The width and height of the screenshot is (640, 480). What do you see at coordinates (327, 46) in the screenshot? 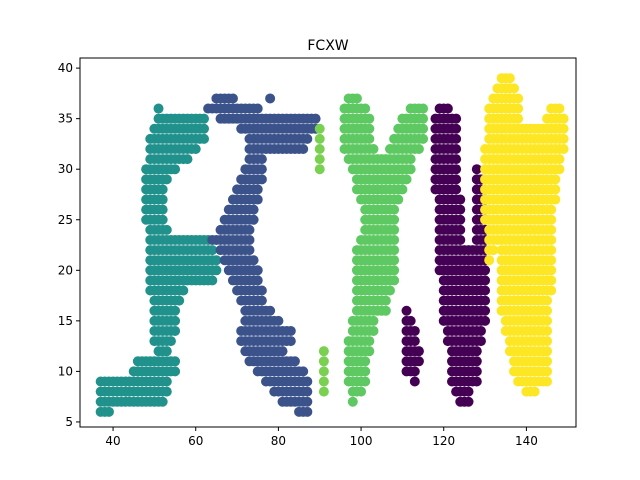
I see `chart-title: FCXW` at bounding box center [327, 46].